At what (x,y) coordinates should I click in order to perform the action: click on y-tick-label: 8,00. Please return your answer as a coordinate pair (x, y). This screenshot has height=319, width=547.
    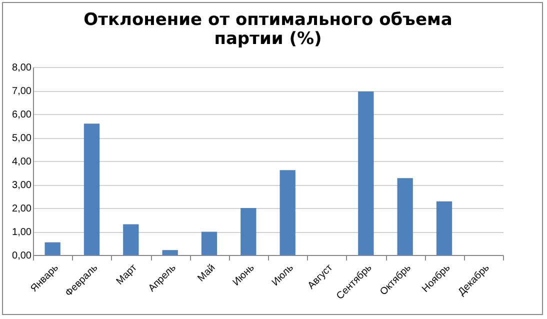
    Looking at the image, I should click on (22, 68).